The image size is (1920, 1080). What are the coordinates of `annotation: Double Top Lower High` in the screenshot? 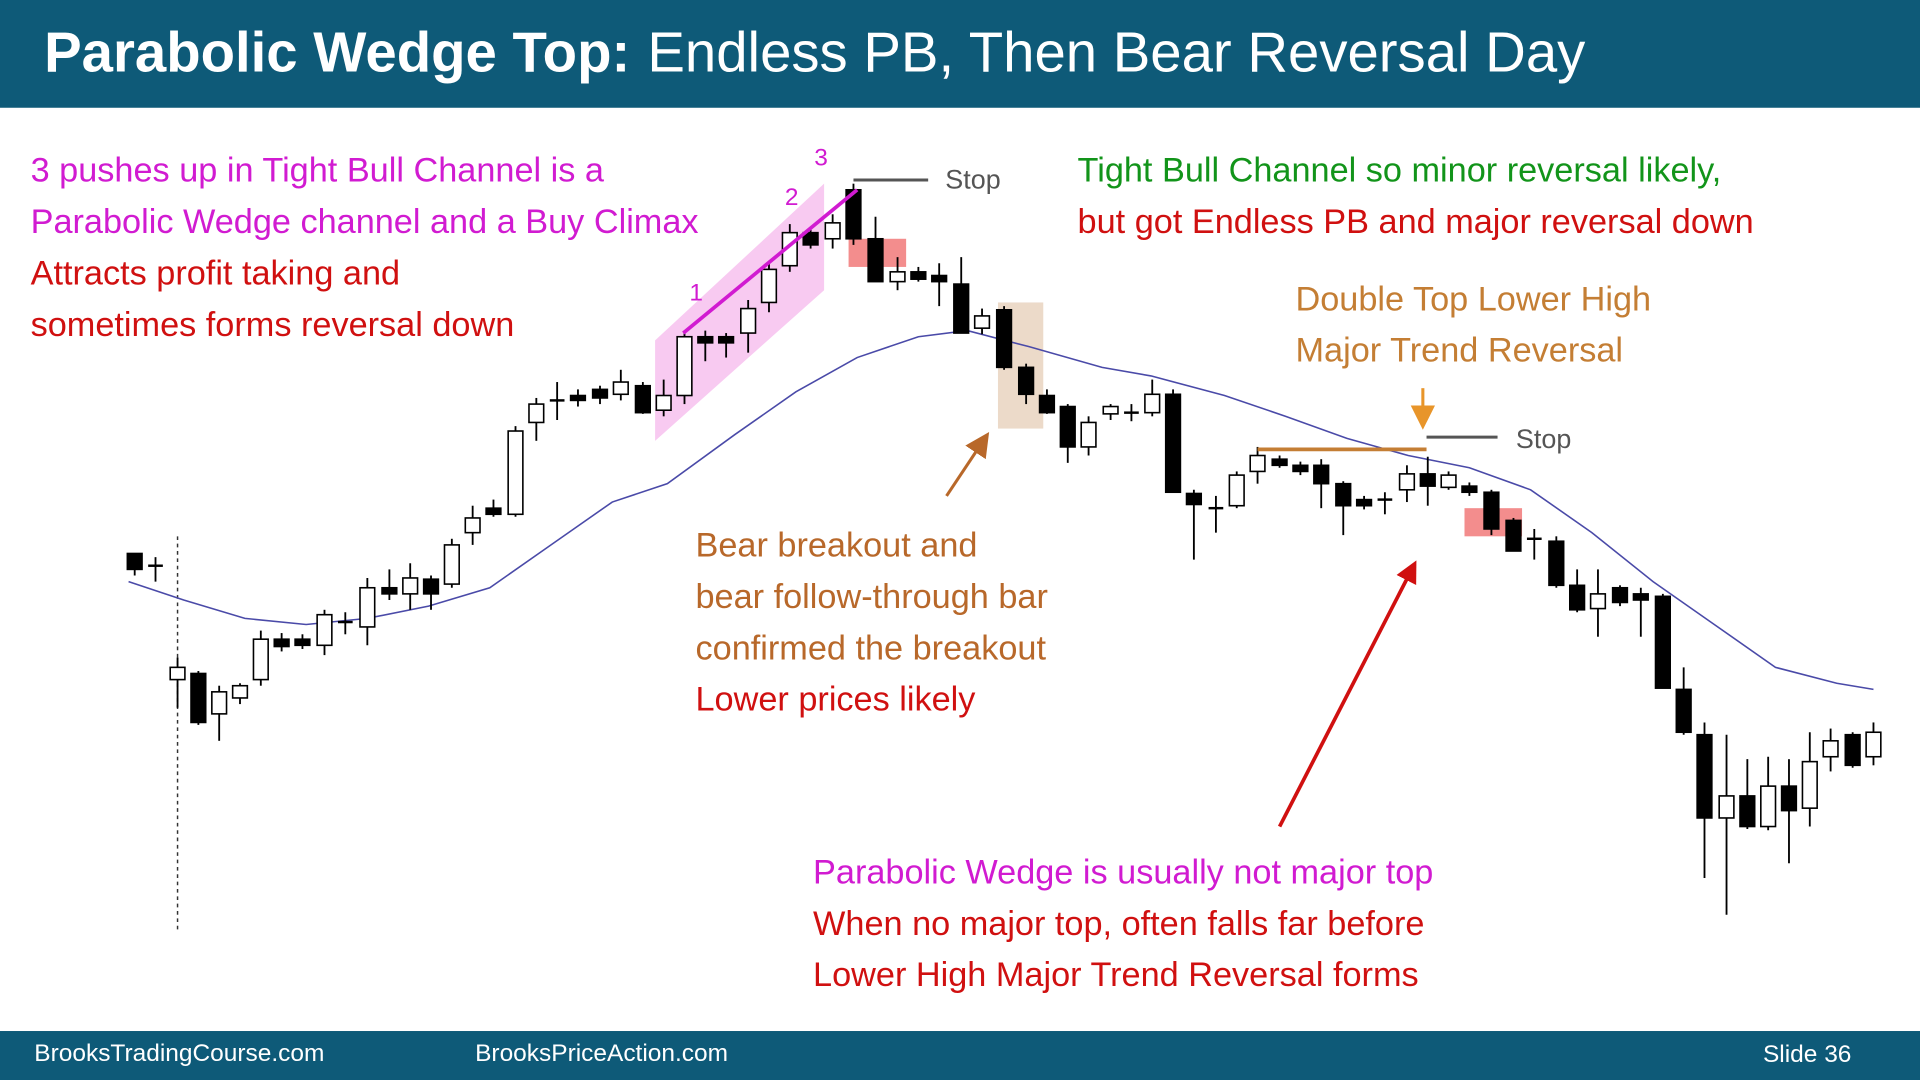 It's located at (1474, 299).